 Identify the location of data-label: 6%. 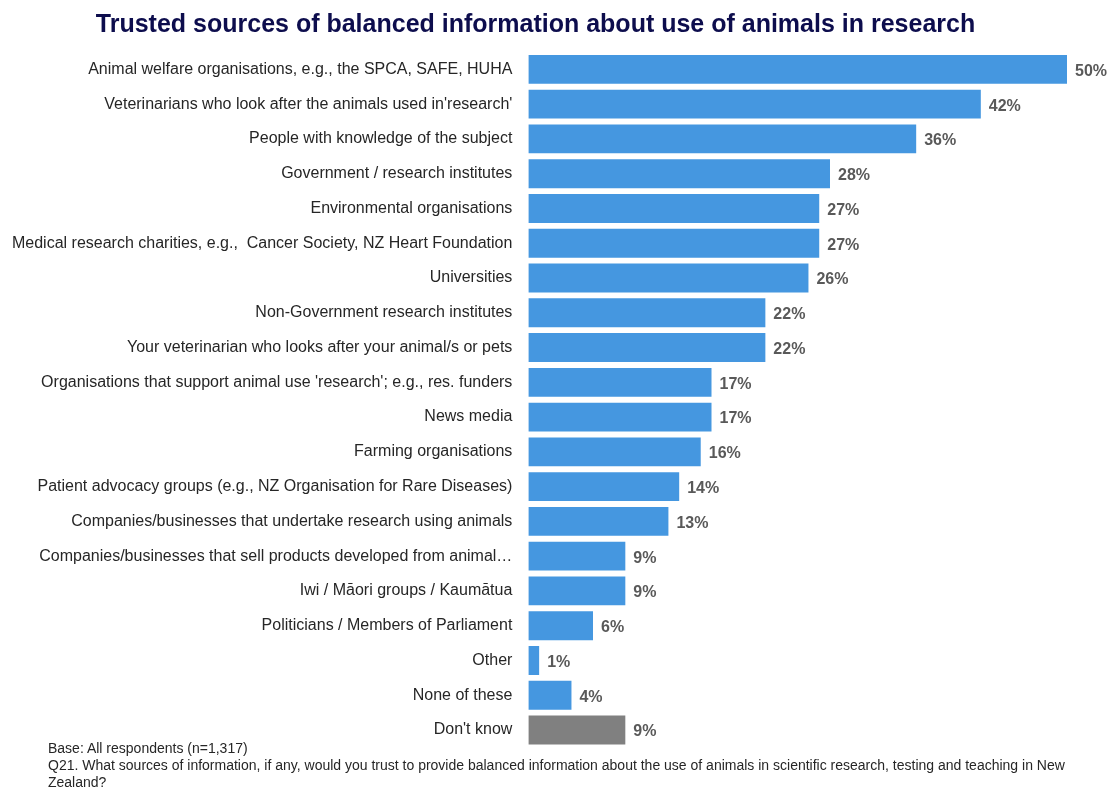
(613, 627).